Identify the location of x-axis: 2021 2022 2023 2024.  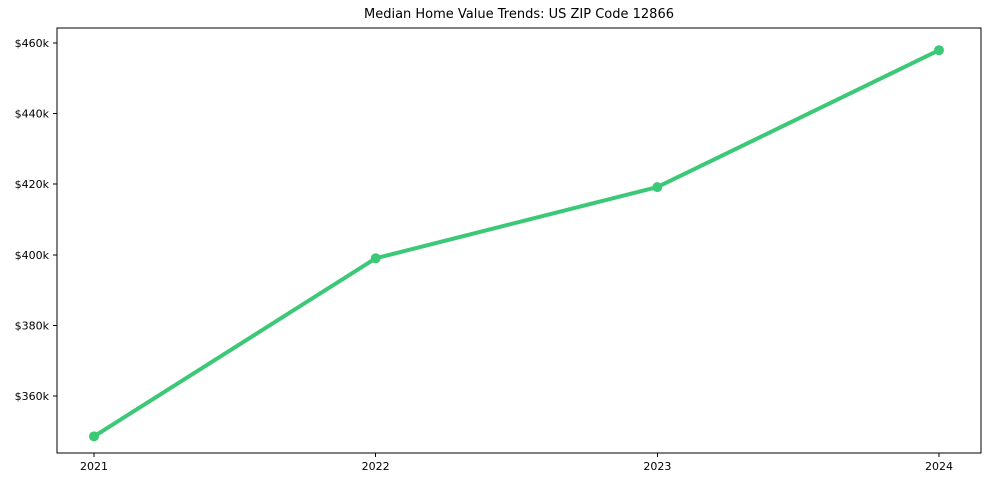
(516, 463).